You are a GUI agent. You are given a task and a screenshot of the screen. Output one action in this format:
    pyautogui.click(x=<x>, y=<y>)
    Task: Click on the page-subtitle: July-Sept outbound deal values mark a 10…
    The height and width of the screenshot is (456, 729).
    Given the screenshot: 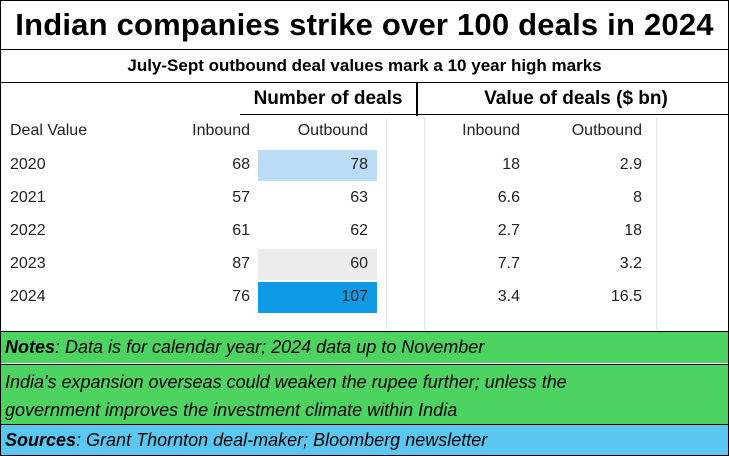 What is the action you would take?
    pyautogui.click(x=364, y=66)
    